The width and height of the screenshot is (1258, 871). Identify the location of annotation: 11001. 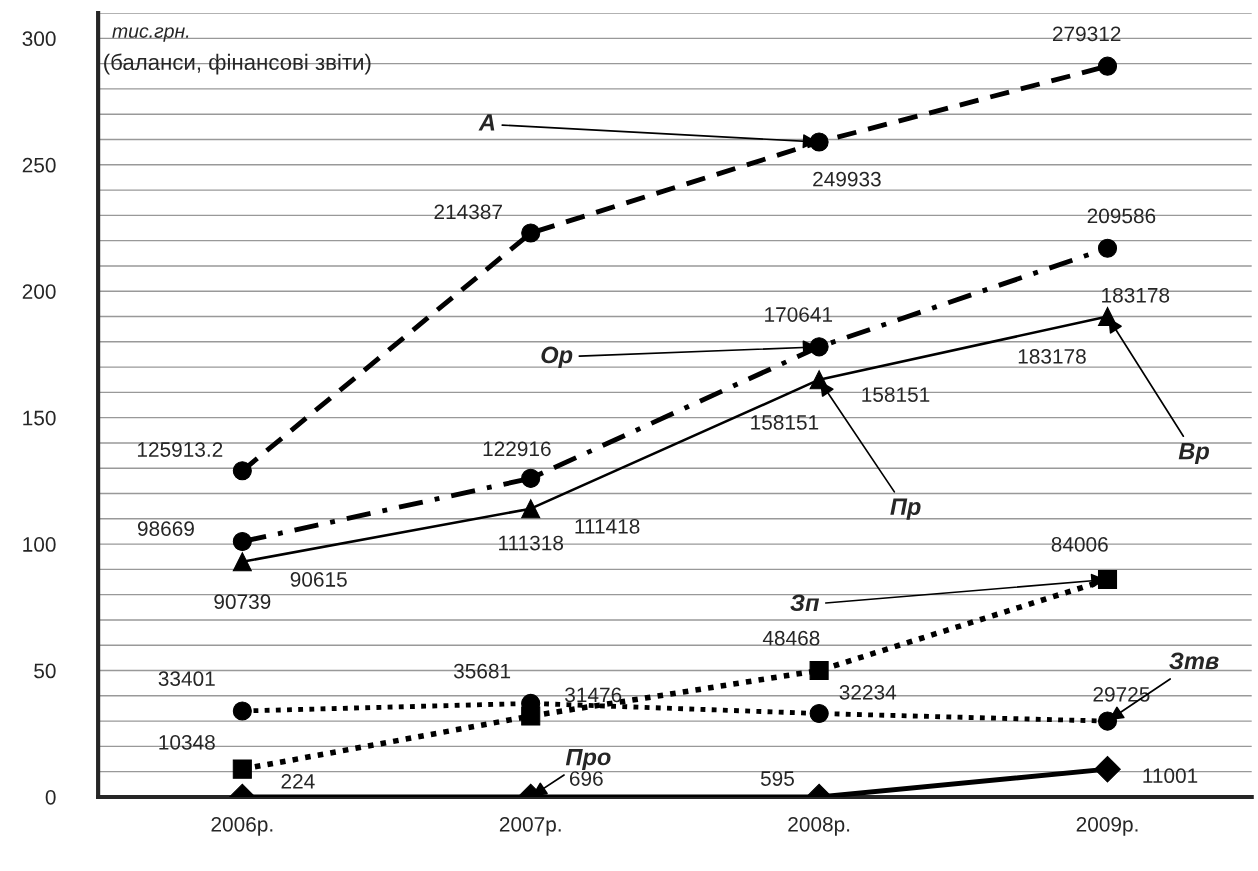
(1170, 776).